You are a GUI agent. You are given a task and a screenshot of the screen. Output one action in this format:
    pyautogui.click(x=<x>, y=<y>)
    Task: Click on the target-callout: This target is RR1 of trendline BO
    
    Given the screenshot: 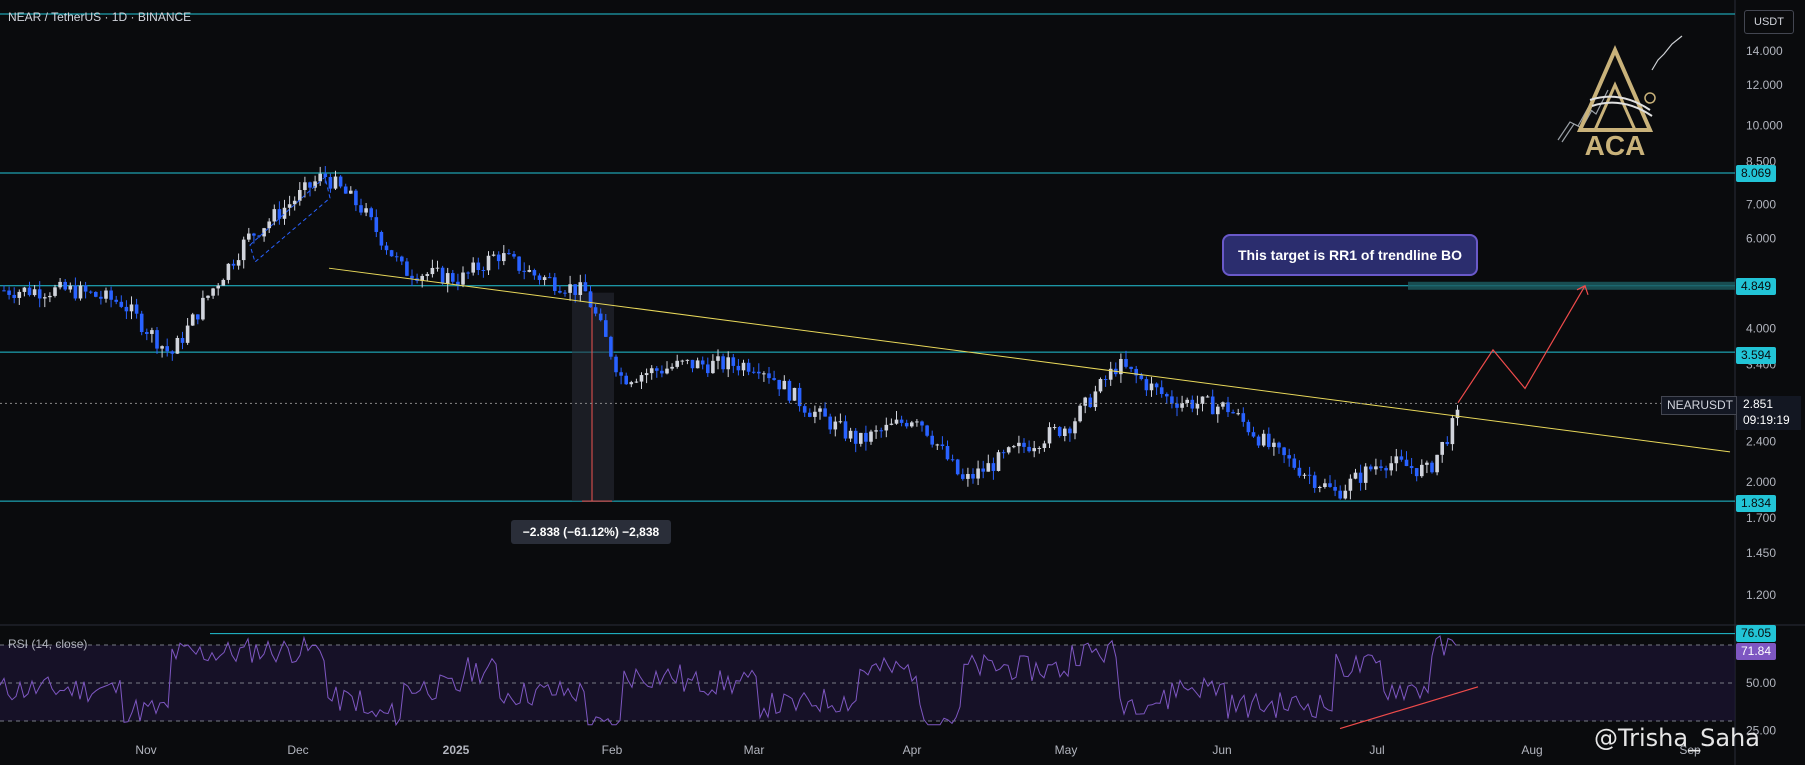 What is the action you would take?
    pyautogui.click(x=1350, y=255)
    